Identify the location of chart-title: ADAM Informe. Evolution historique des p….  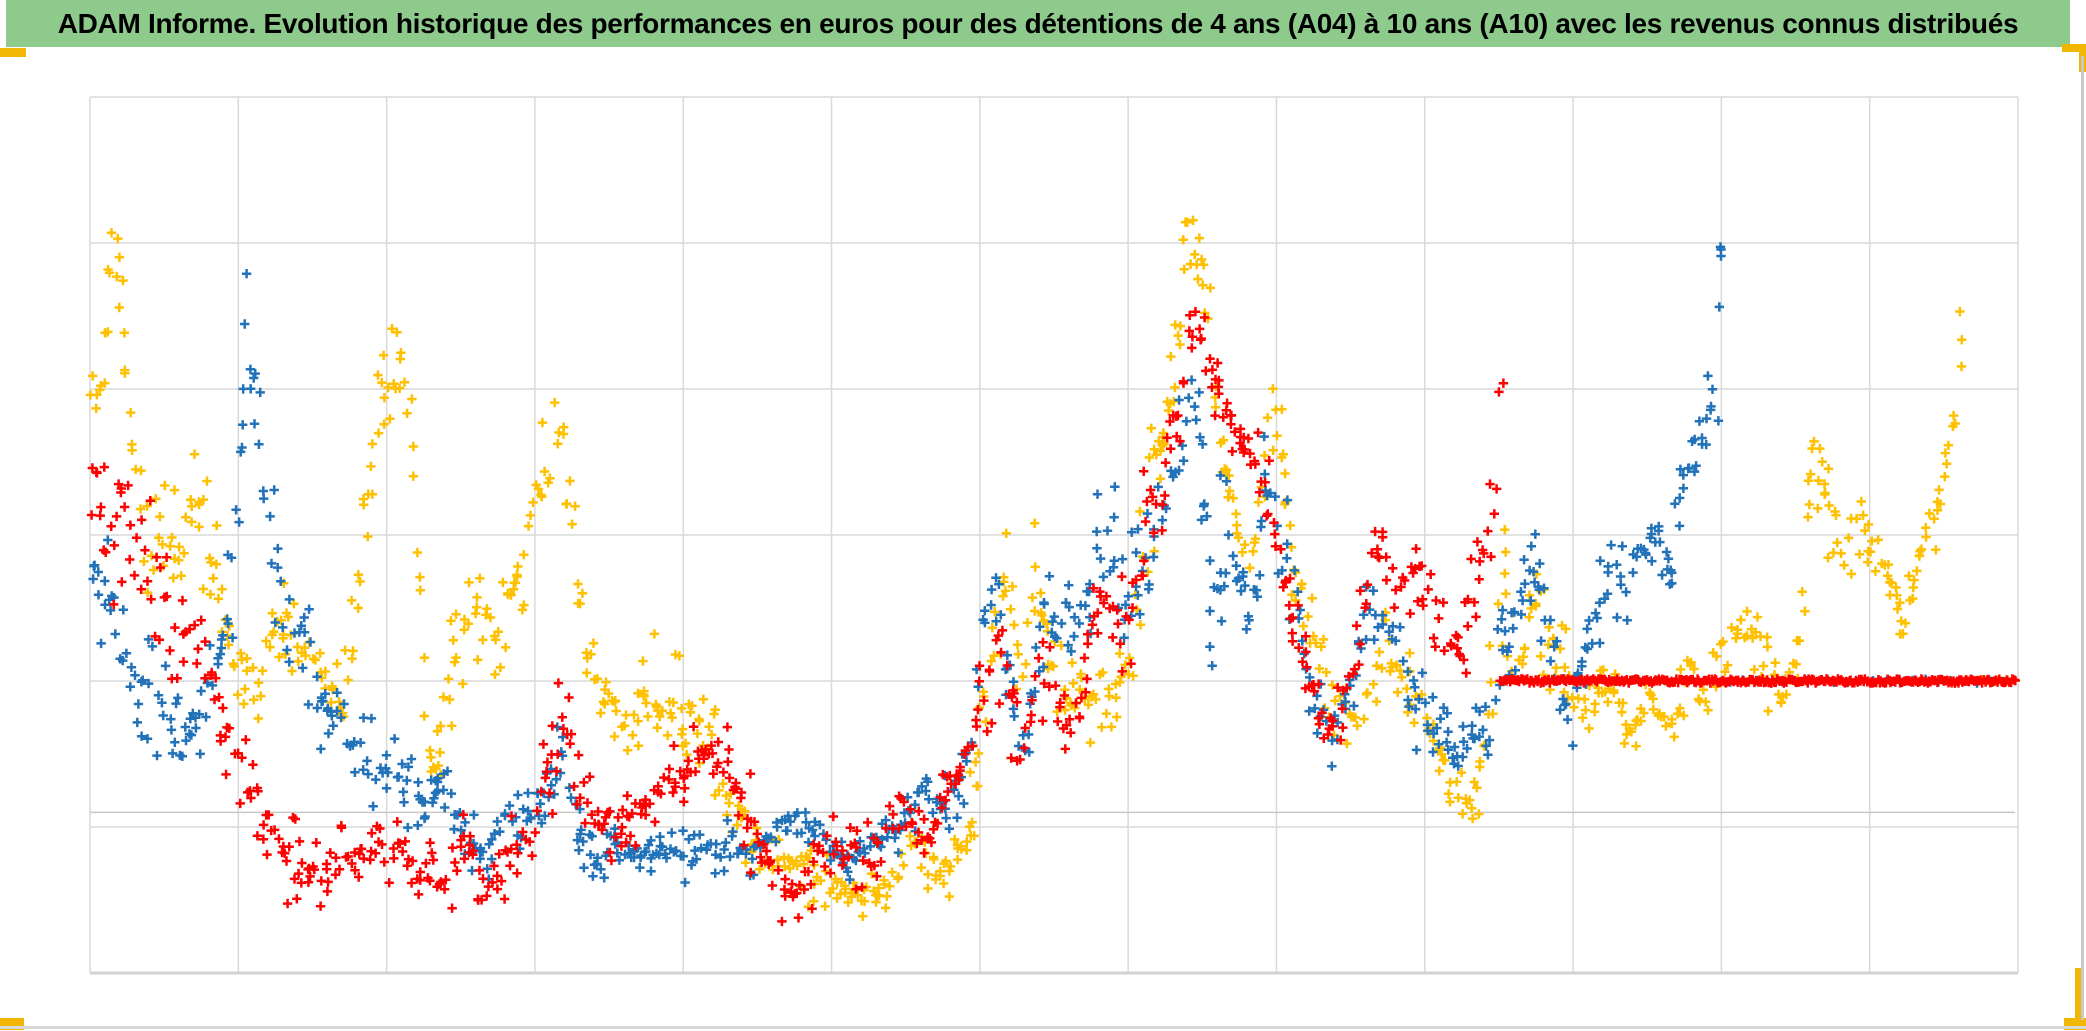
(1038, 23).